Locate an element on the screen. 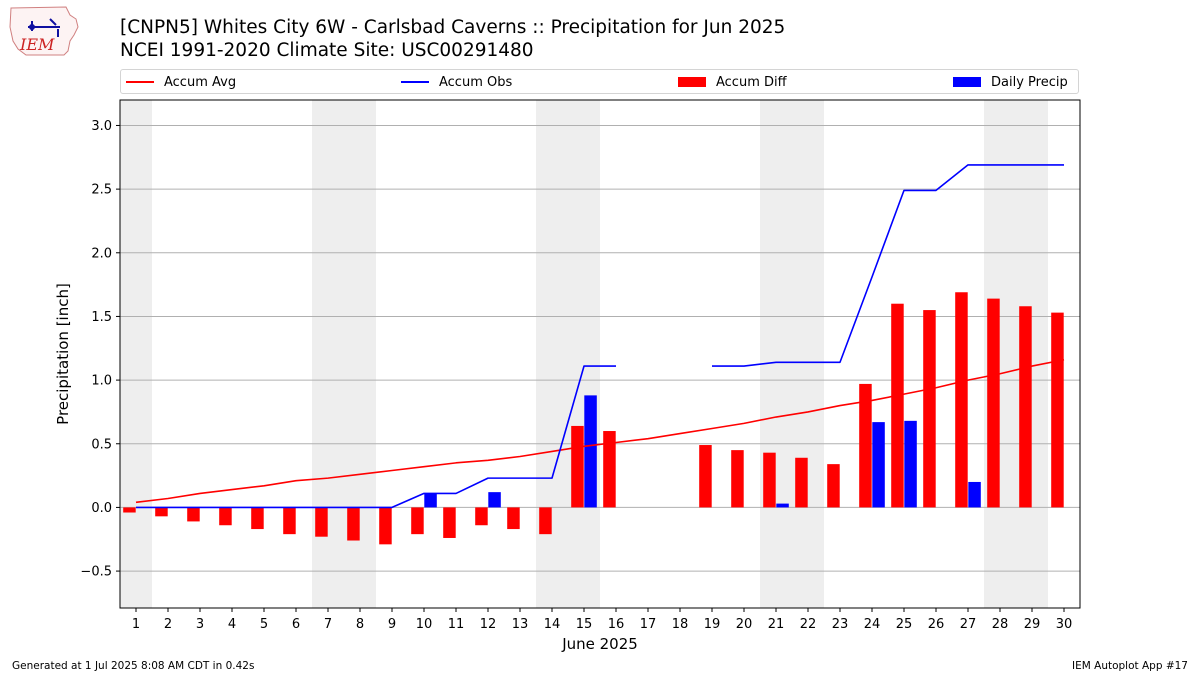 Image resolution: width=1200 pixels, height=675 pixels. logo-text: IEM is located at coordinates (37, 44).